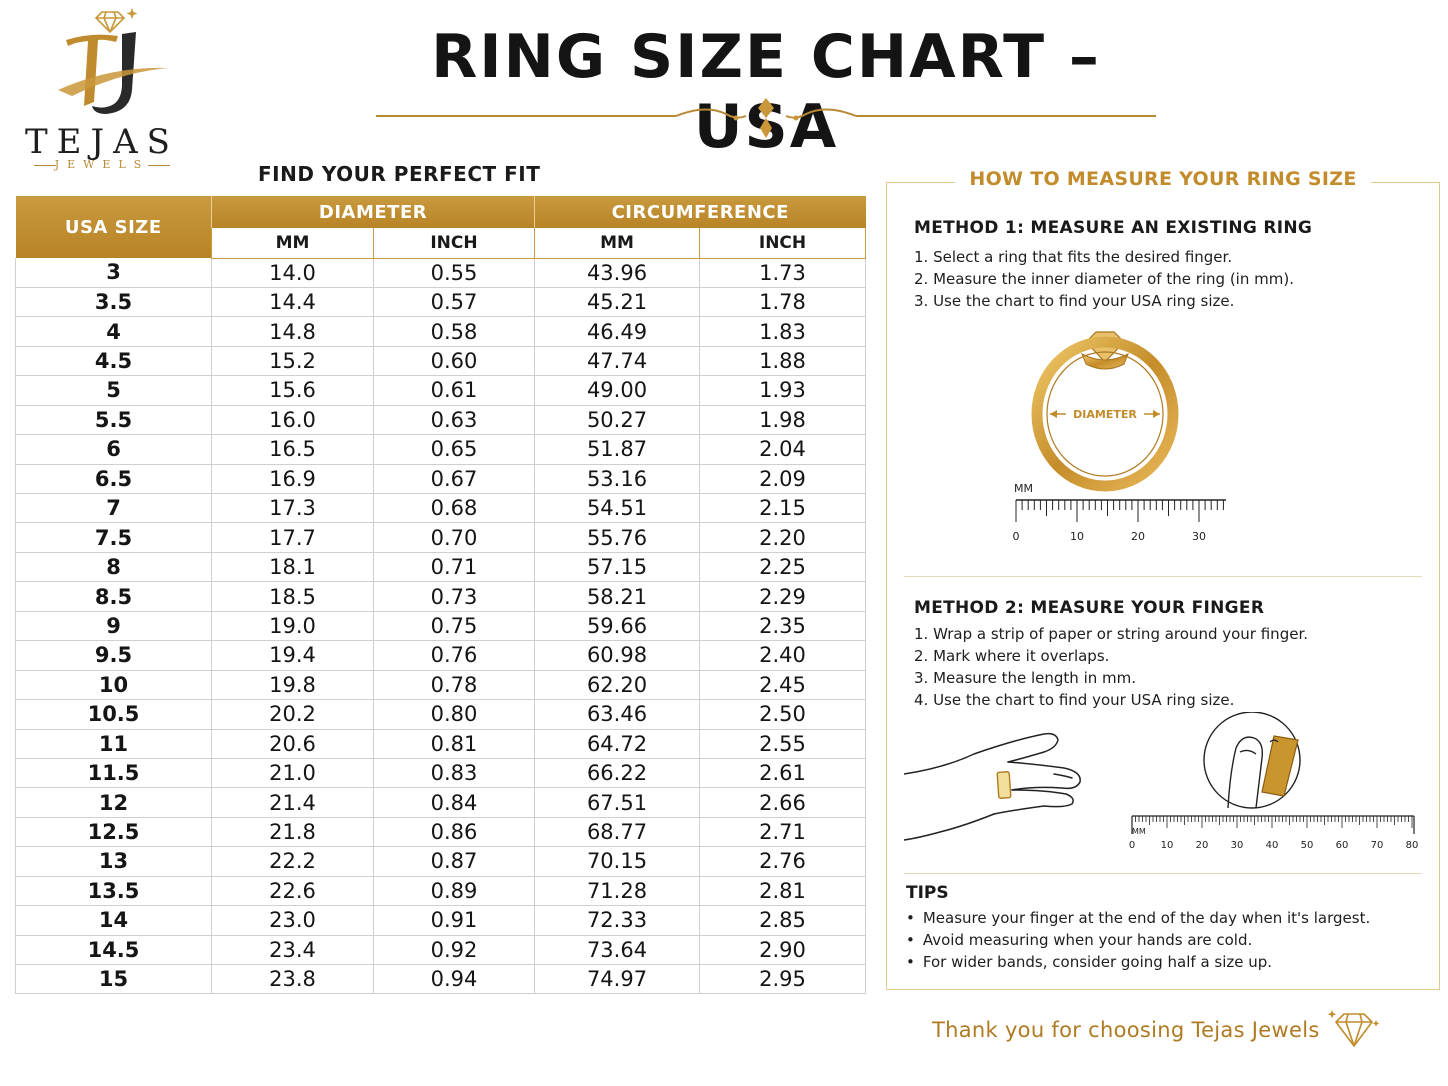 Image resolution: width=1448 pixels, height=1086 pixels. Describe the element at coordinates (113, 508) in the screenshot. I see `size-cell: 7` at that location.